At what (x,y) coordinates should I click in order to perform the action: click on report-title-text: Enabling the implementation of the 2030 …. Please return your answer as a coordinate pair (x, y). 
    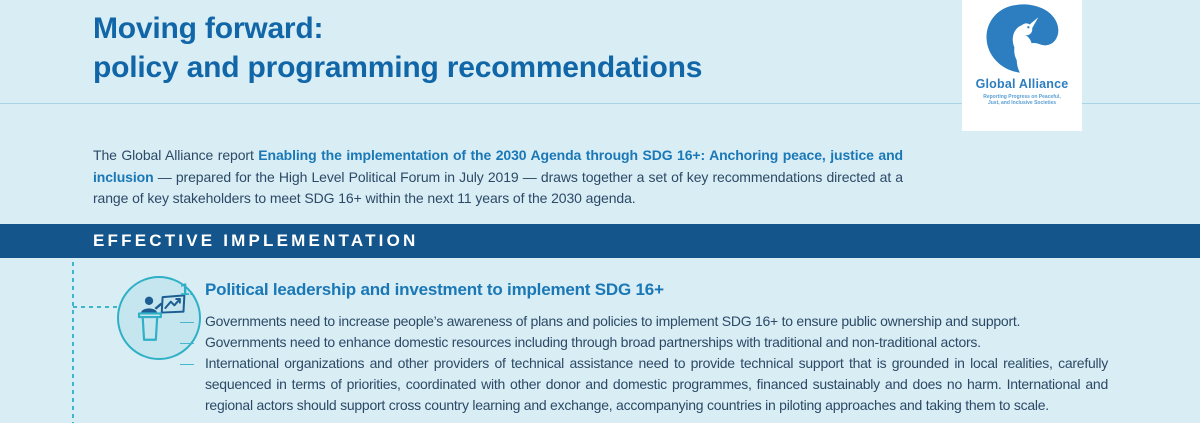
    Looking at the image, I should click on (498, 166).